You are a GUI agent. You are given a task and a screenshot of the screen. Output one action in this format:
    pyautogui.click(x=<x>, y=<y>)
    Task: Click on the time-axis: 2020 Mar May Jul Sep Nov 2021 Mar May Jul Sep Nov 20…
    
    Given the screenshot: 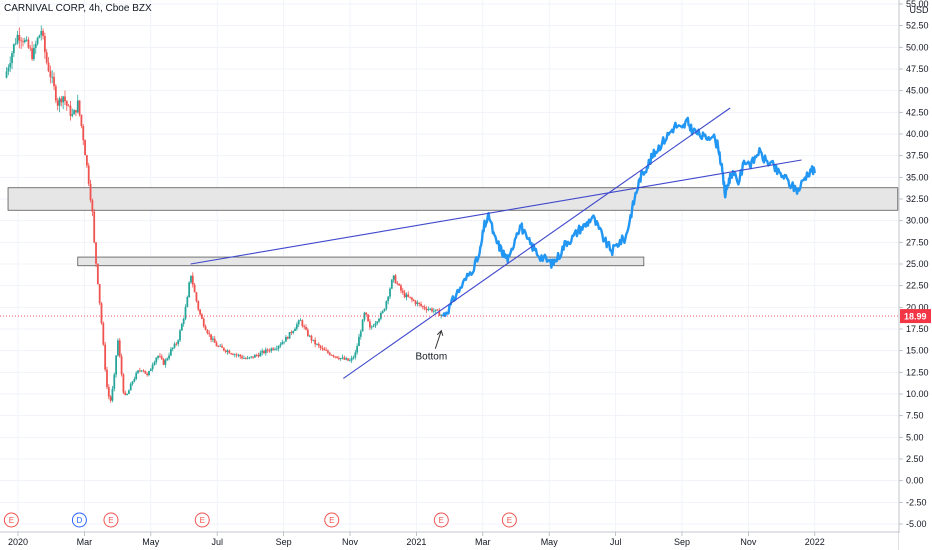 What is the action you would take?
    pyautogui.click(x=466, y=540)
    